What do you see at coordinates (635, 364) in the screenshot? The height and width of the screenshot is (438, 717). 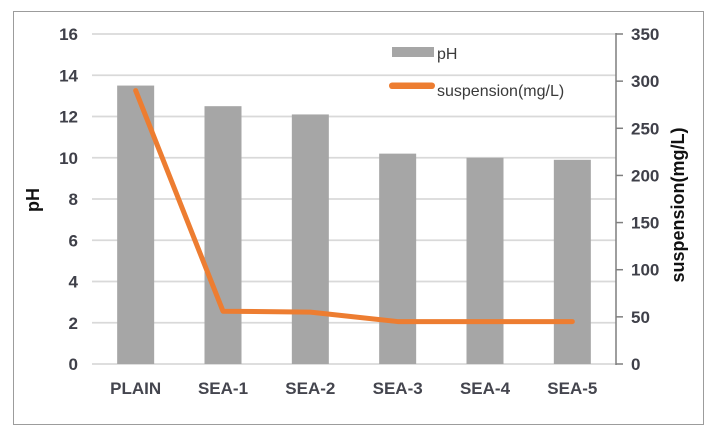 I see `right-tick-label: 0` at bounding box center [635, 364].